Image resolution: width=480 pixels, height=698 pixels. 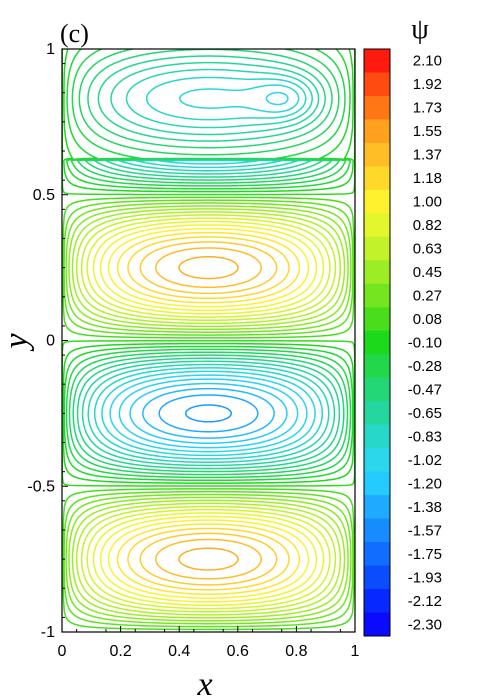 I want to click on colorbar-level-label: -0.83, so click(x=425, y=436).